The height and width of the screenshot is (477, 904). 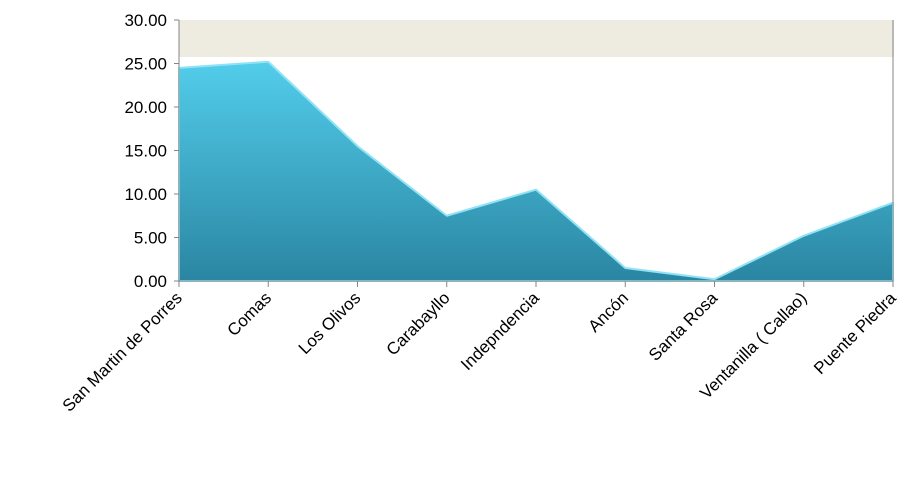 I want to click on y-tick-label: 5.00, so click(x=150, y=238).